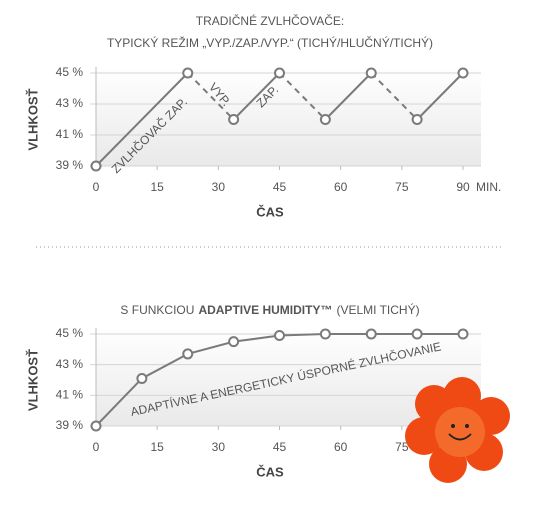  What do you see at coordinates (377, 309) in the screenshot?
I see `title-part: (VELMI TICHÝ)` at bounding box center [377, 309].